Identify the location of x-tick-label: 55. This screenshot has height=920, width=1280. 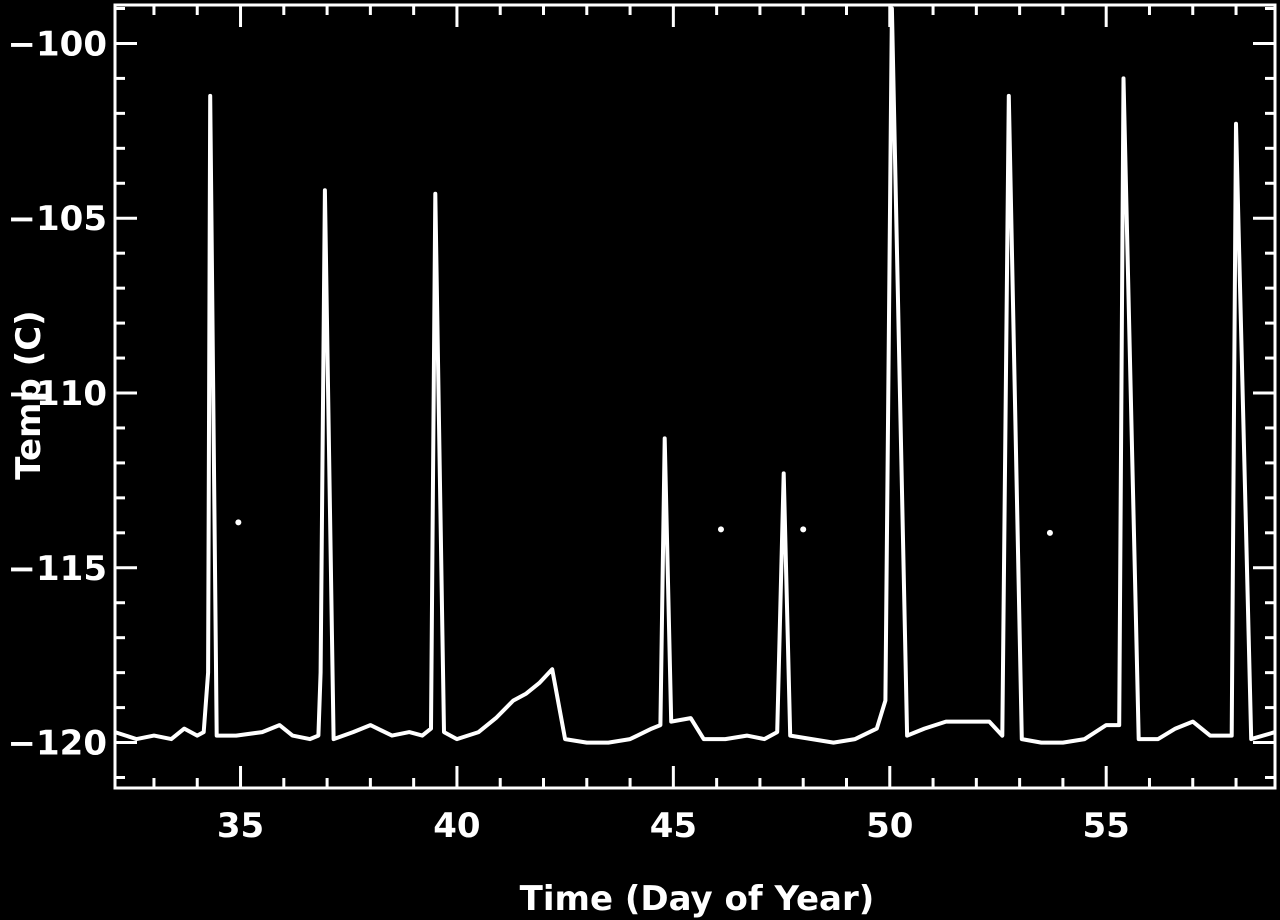
(1106, 826).